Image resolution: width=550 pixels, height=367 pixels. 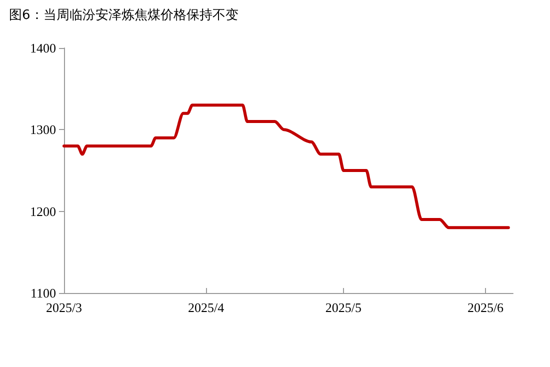 I want to click on y-tick-label: 1400, so click(x=43, y=48).